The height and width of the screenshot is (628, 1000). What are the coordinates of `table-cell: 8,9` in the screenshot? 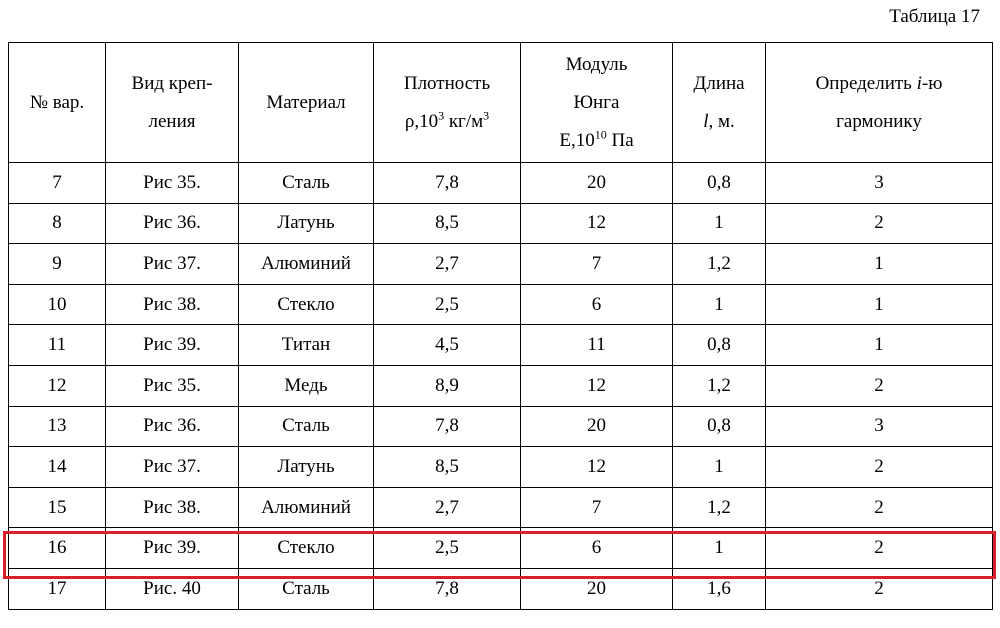 It's located at (447, 385).